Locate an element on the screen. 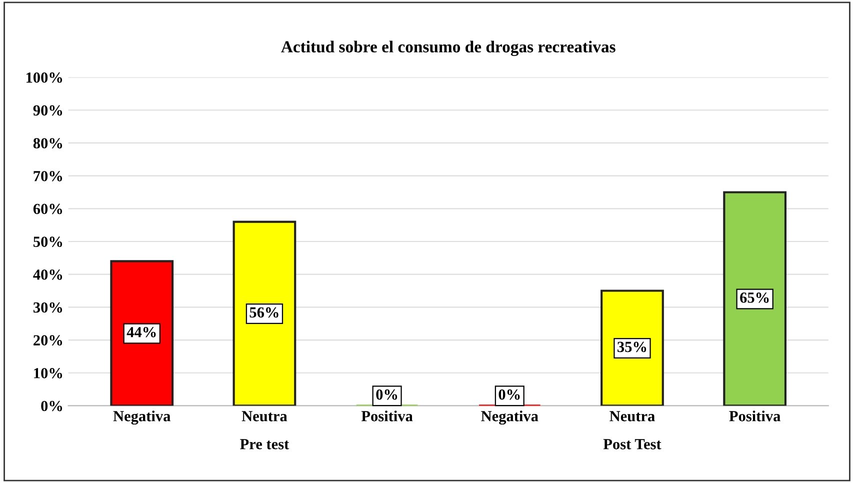 Image resolution: width=854 pixels, height=483 pixels. chart-title: Actitud sobre el consumo de drogas recreativas is located at coordinates (448, 48).